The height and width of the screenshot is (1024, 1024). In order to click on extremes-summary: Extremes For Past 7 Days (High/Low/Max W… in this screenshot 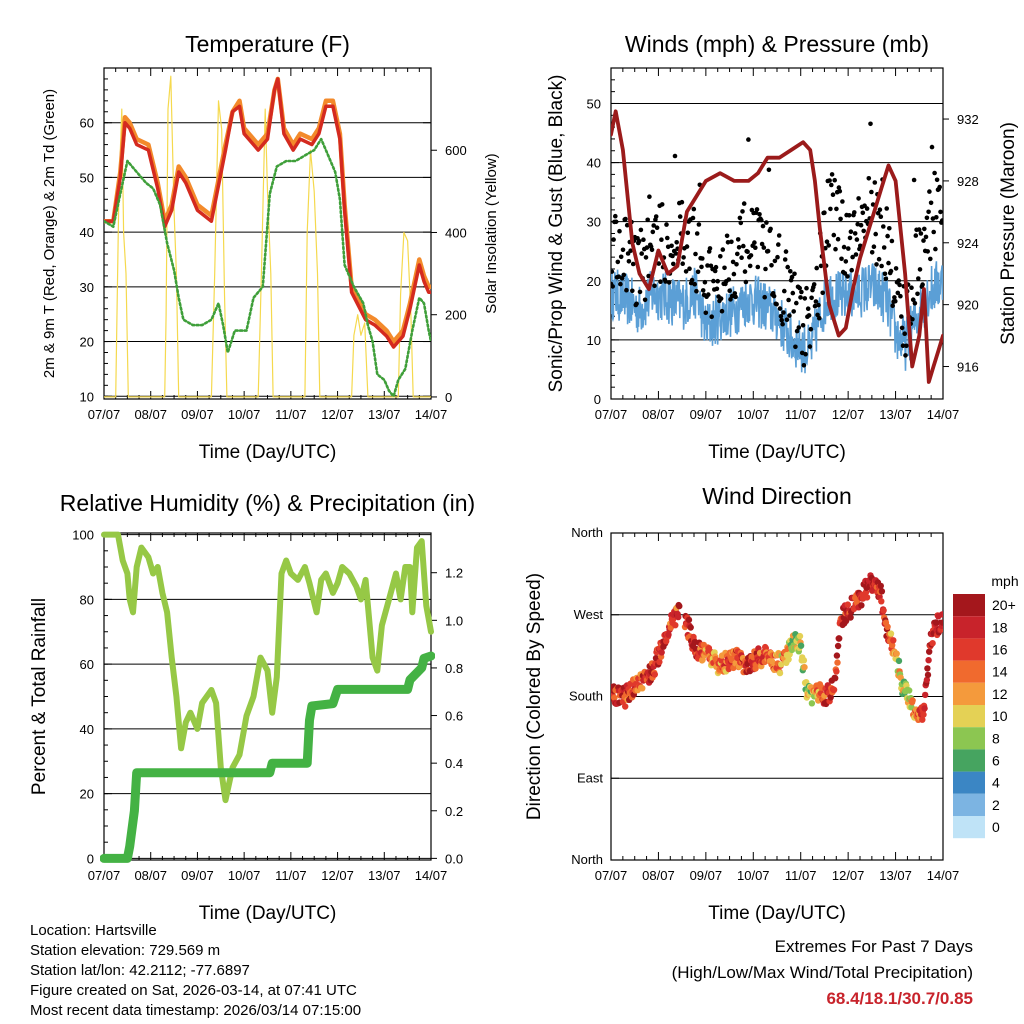, I will do `click(822, 973)`.